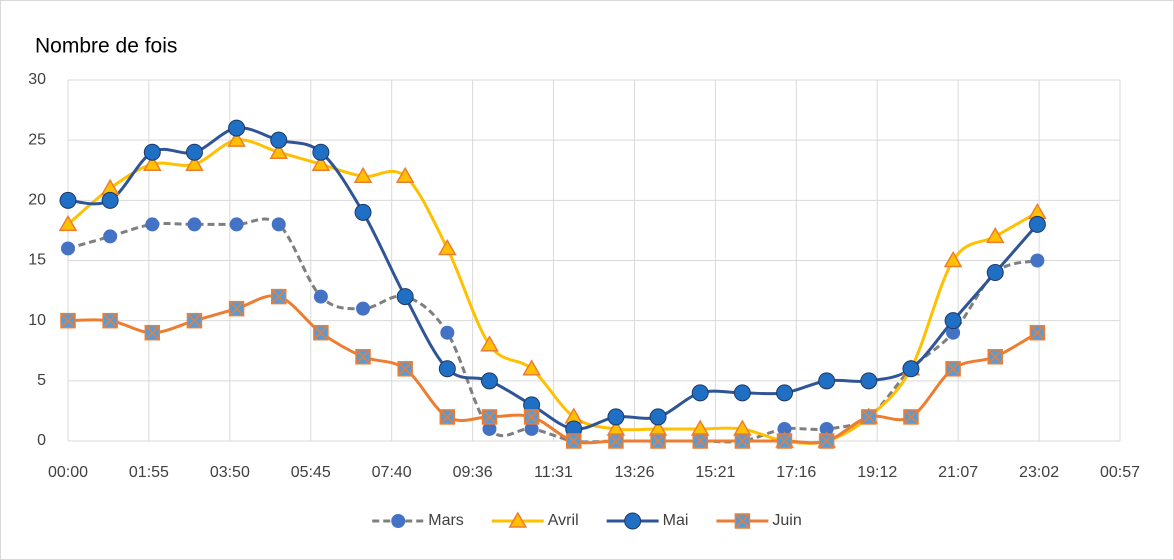 This screenshot has width=1174, height=560. I want to click on y-tick-label: 25, so click(37, 139).